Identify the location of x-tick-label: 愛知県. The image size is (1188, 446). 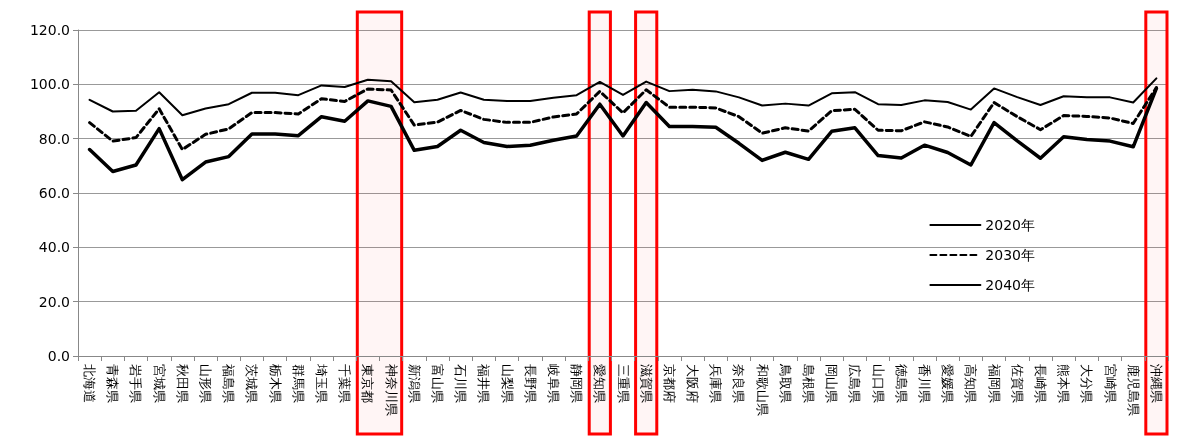
(600, 383).